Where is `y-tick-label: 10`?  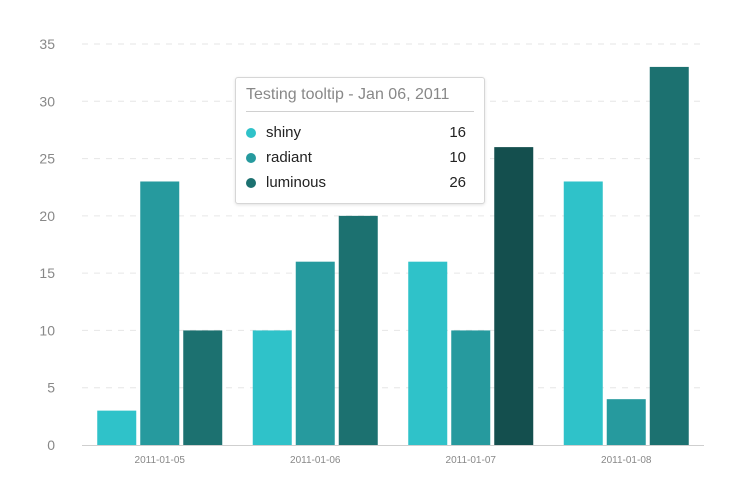
y-tick-label: 10 is located at coordinates (47, 330).